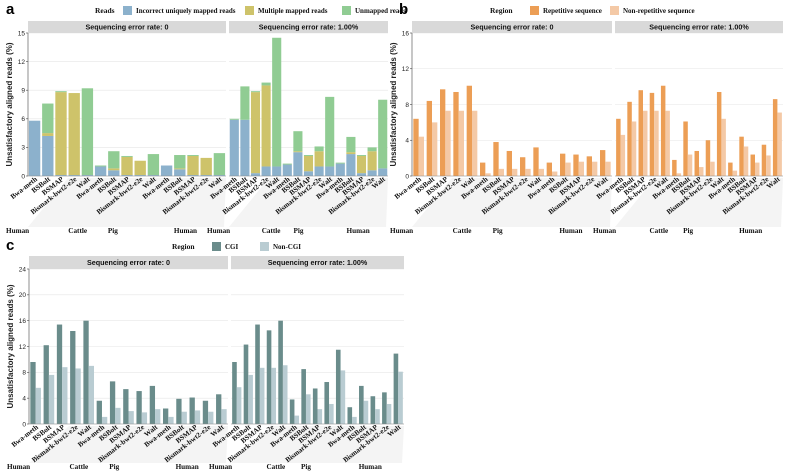 This screenshot has height=473, width=787. What do you see at coordinates (105, 10) in the screenshot?
I see `legend-title: Reads` at bounding box center [105, 10].